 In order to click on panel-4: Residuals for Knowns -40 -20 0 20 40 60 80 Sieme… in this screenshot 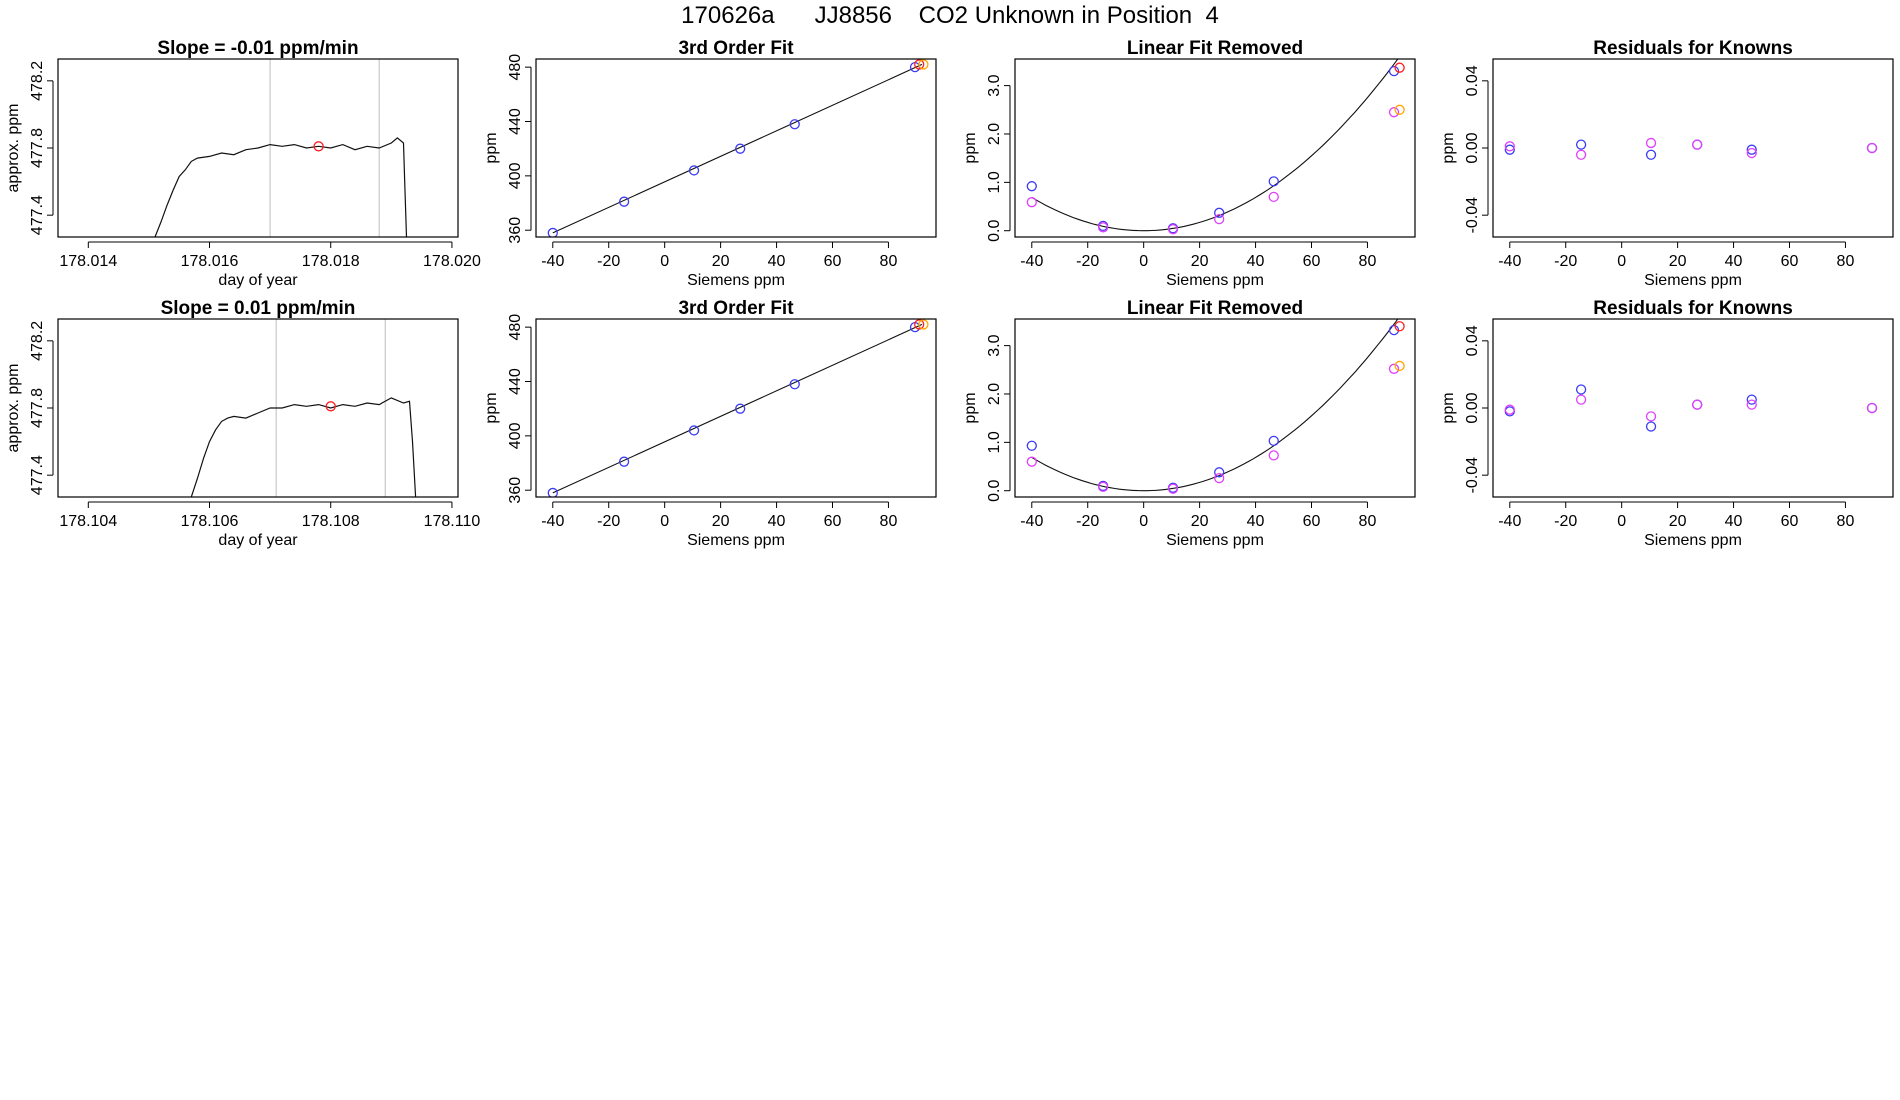, I will do `click(1667, 163)`.